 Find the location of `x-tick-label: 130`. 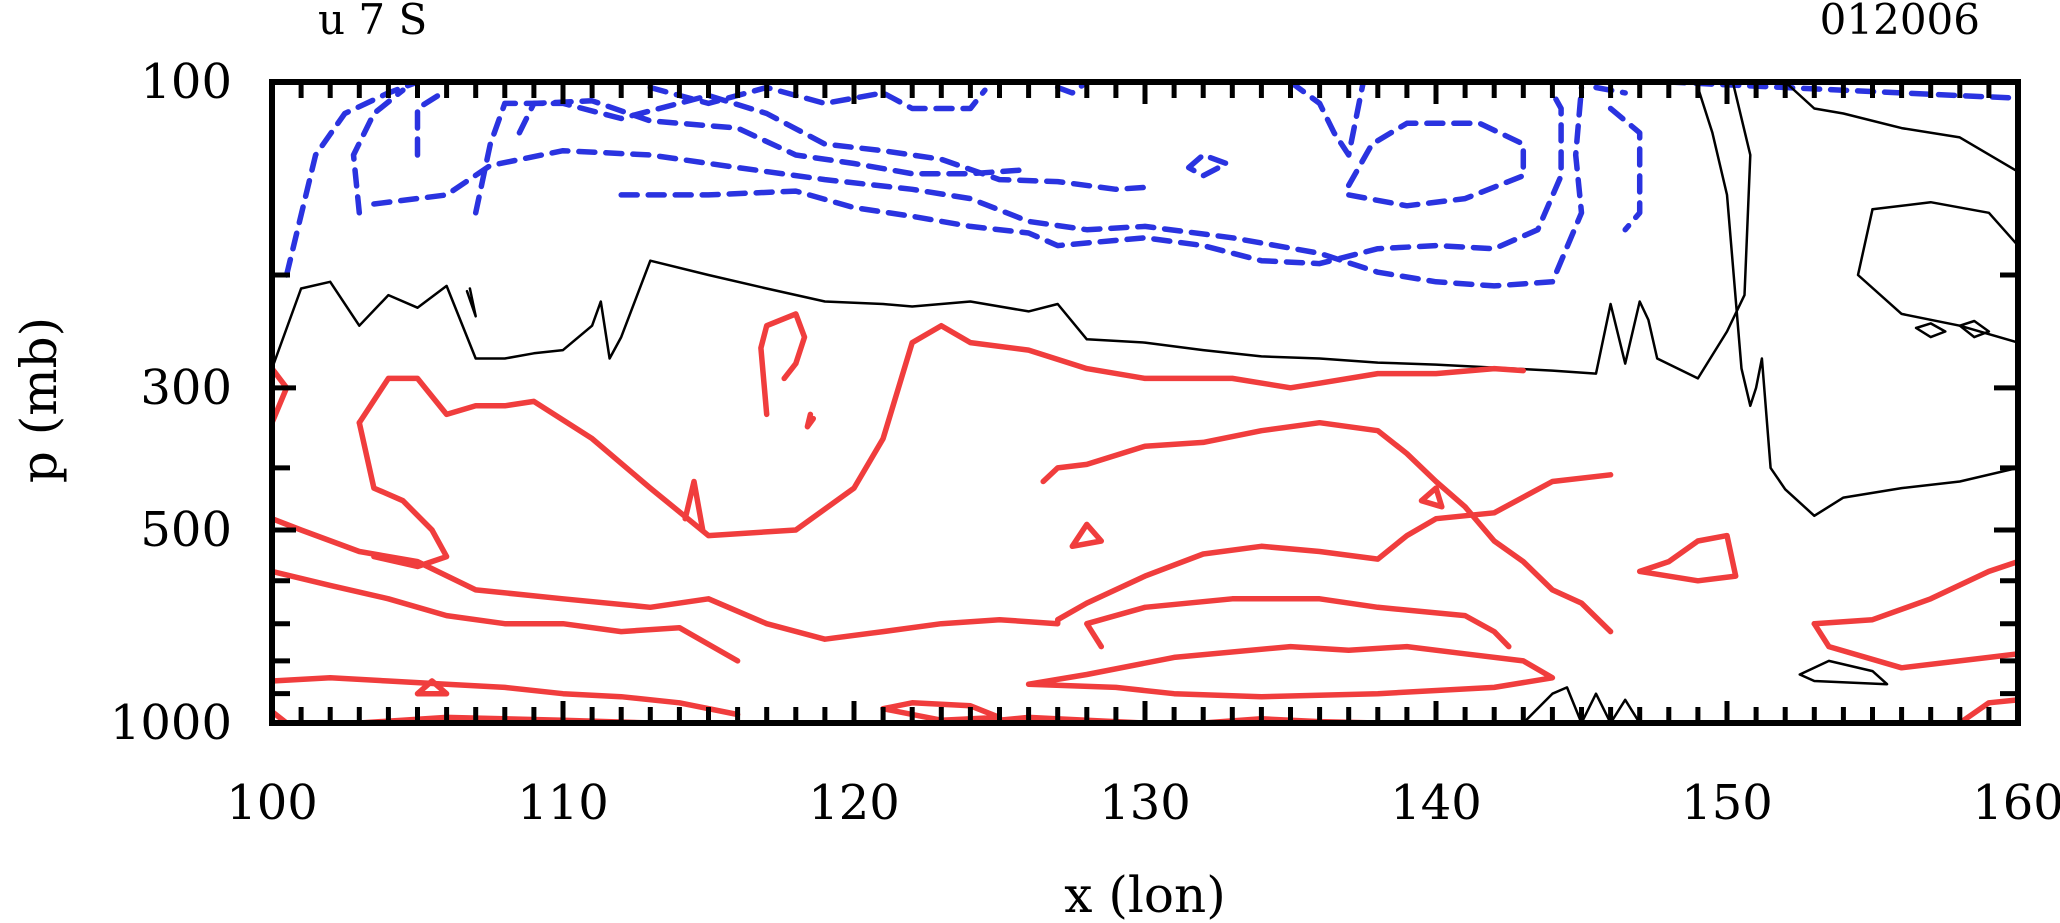

x-tick-label: 130 is located at coordinates (1145, 803).